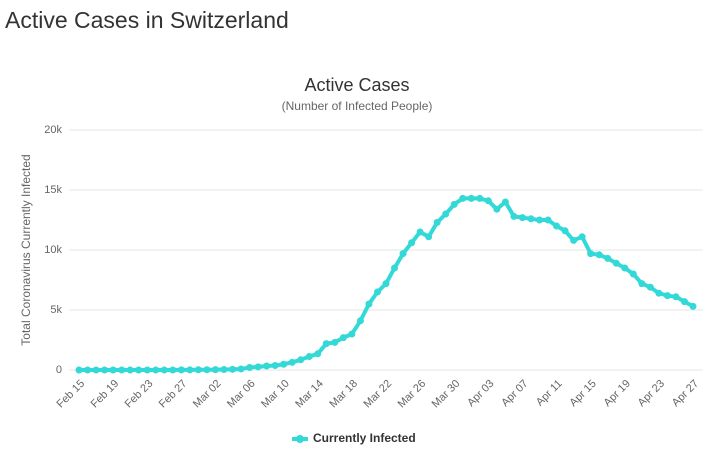 The height and width of the screenshot is (471, 719). I want to click on y-axis-label: Total Coronavirus Currently Infected, so click(26, 249).